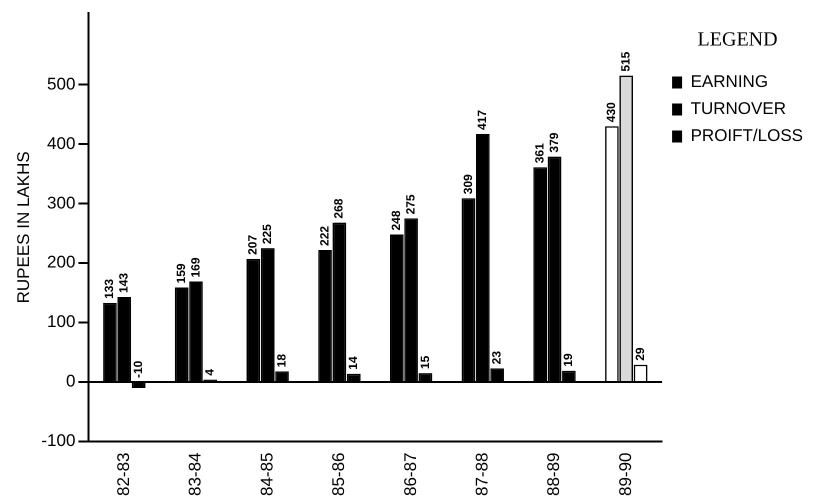  I want to click on data-label: 417, so click(482, 120).